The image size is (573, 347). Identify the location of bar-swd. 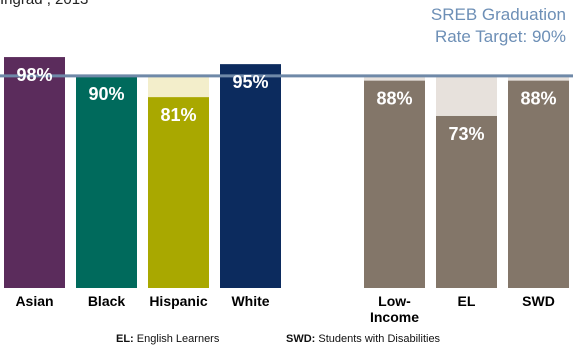
(538, 184).